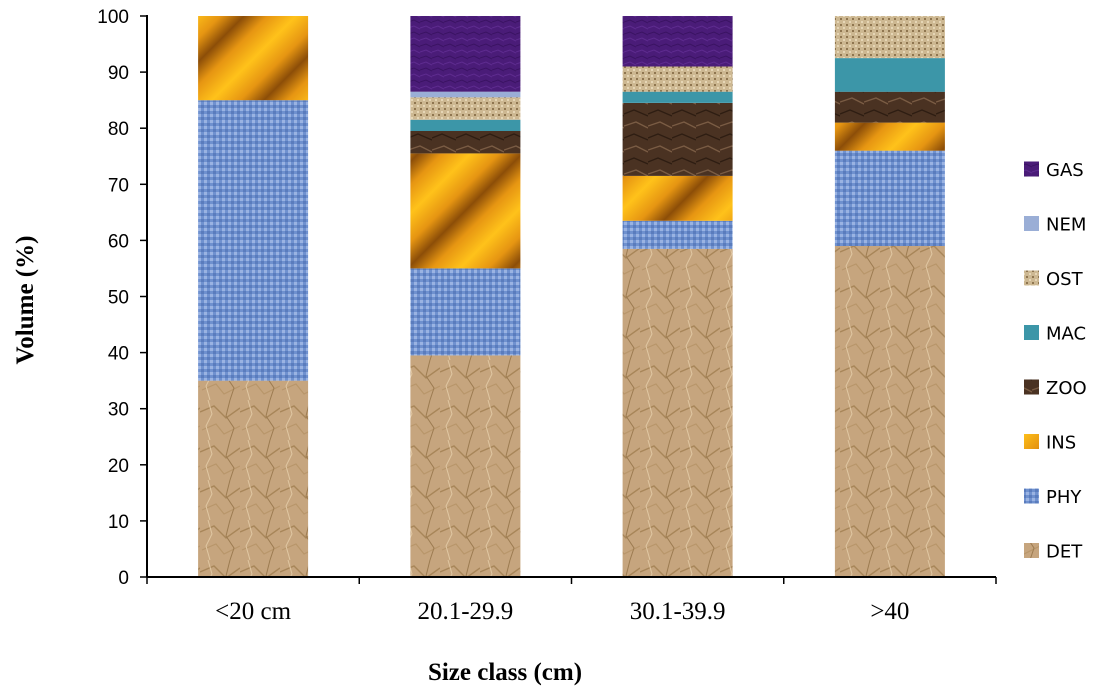 The height and width of the screenshot is (688, 1104). I want to click on bar-segment-ins-20-cm, so click(253, 58).